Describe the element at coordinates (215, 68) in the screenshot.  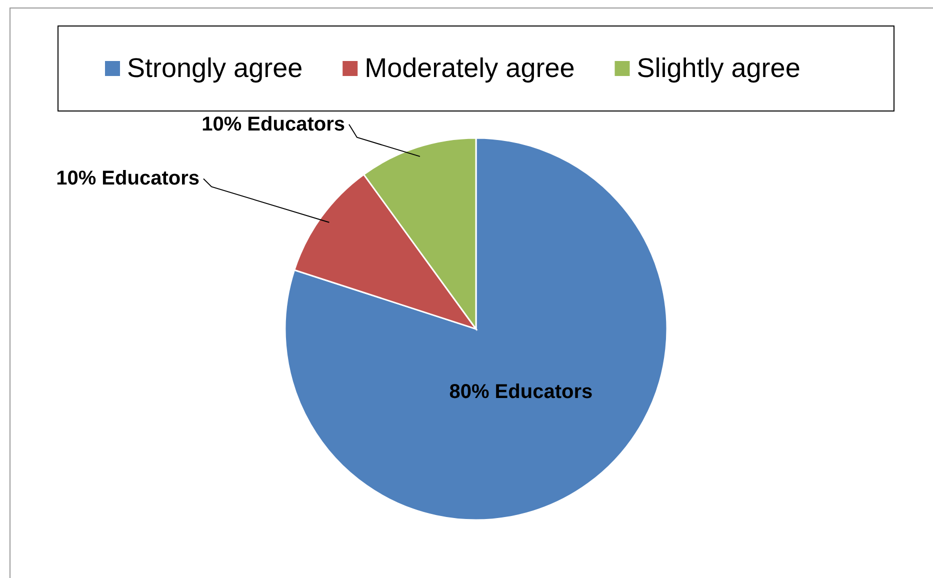
I see `legend-label: Strongly agree` at that location.